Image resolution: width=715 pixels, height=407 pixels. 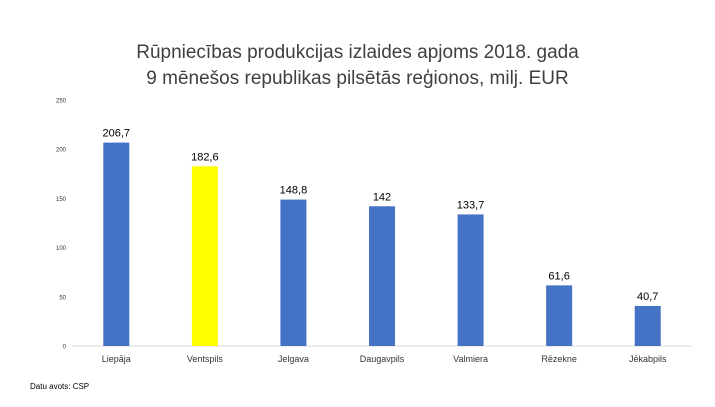 I want to click on data-label: 142, so click(x=382, y=197).